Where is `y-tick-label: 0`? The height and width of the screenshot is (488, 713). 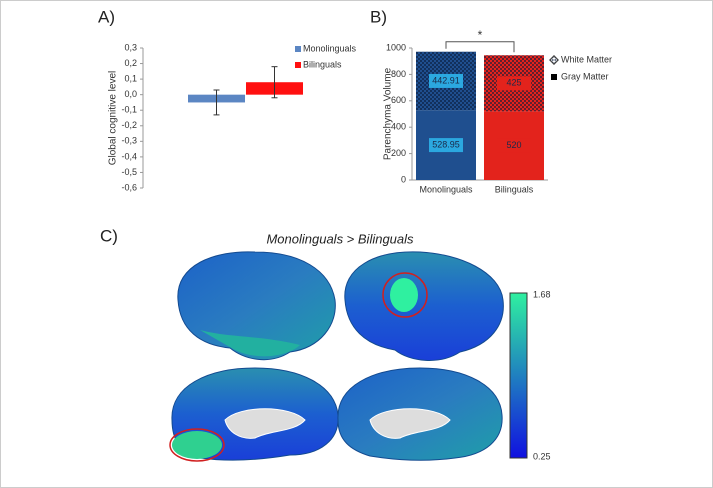
y-tick-label: 0 is located at coordinates (403, 179).